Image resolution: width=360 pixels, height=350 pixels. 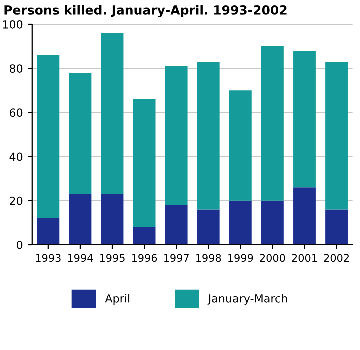 What do you see at coordinates (305, 258) in the screenshot?
I see `x-tick-label: 2001` at bounding box center [305, 258].